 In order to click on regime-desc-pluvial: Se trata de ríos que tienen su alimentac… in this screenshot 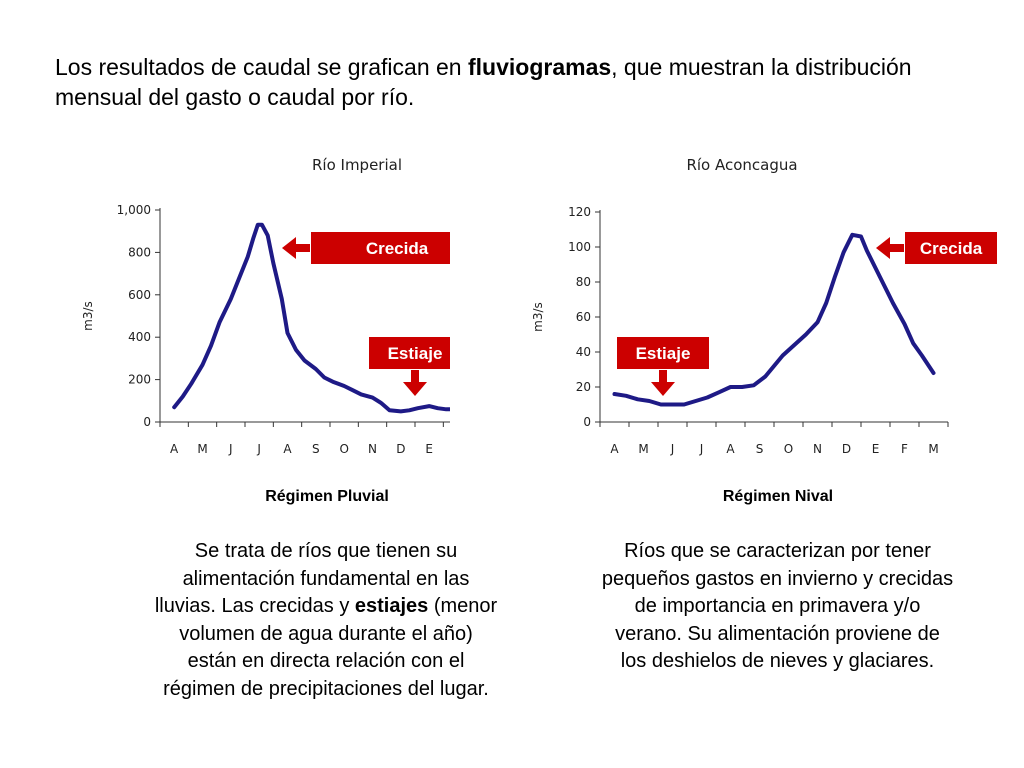, I will do `click(326, 620)`.